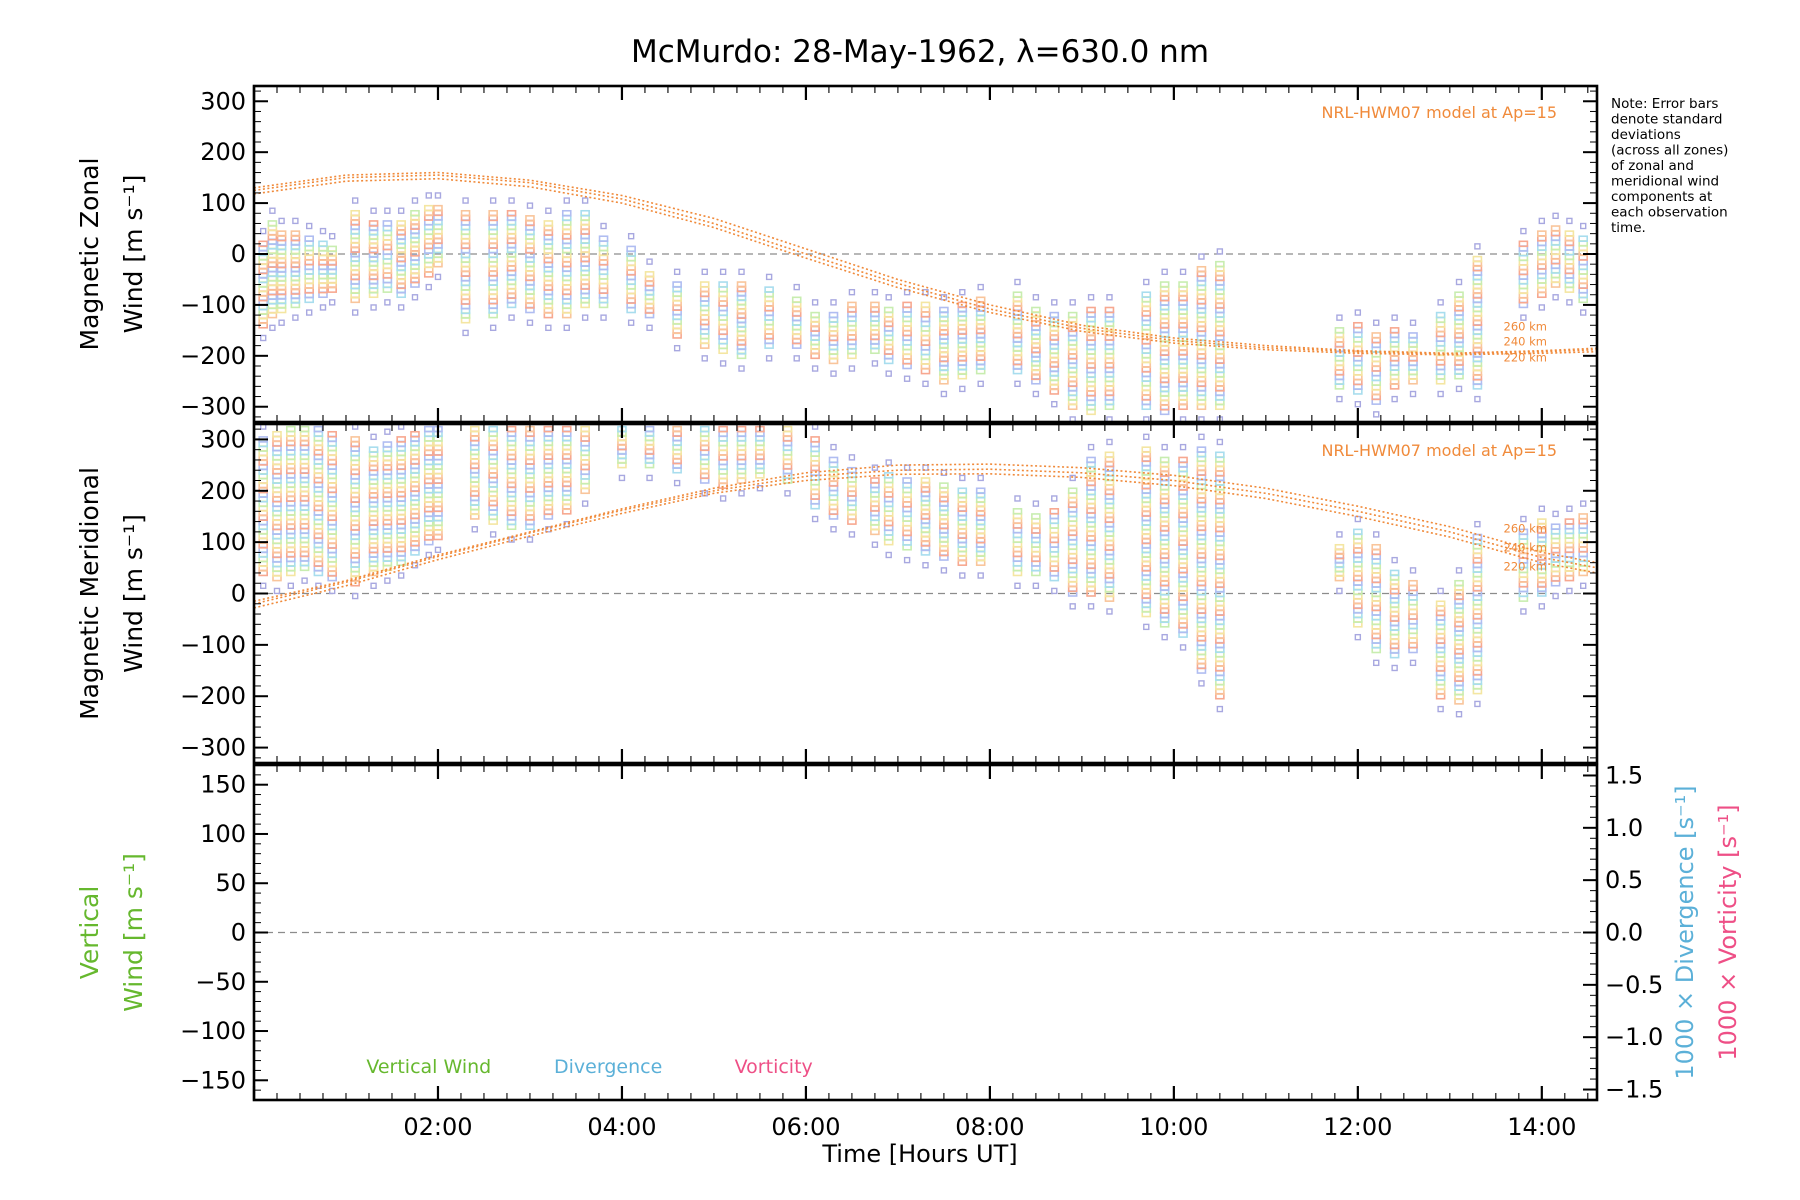 The width and height of the screenshot is (1800, 1200). What do you see at coordinates (213, 356) in the screenshot?
I see `zonal-y-tick-label: −200` at bounding box center [213, 356].